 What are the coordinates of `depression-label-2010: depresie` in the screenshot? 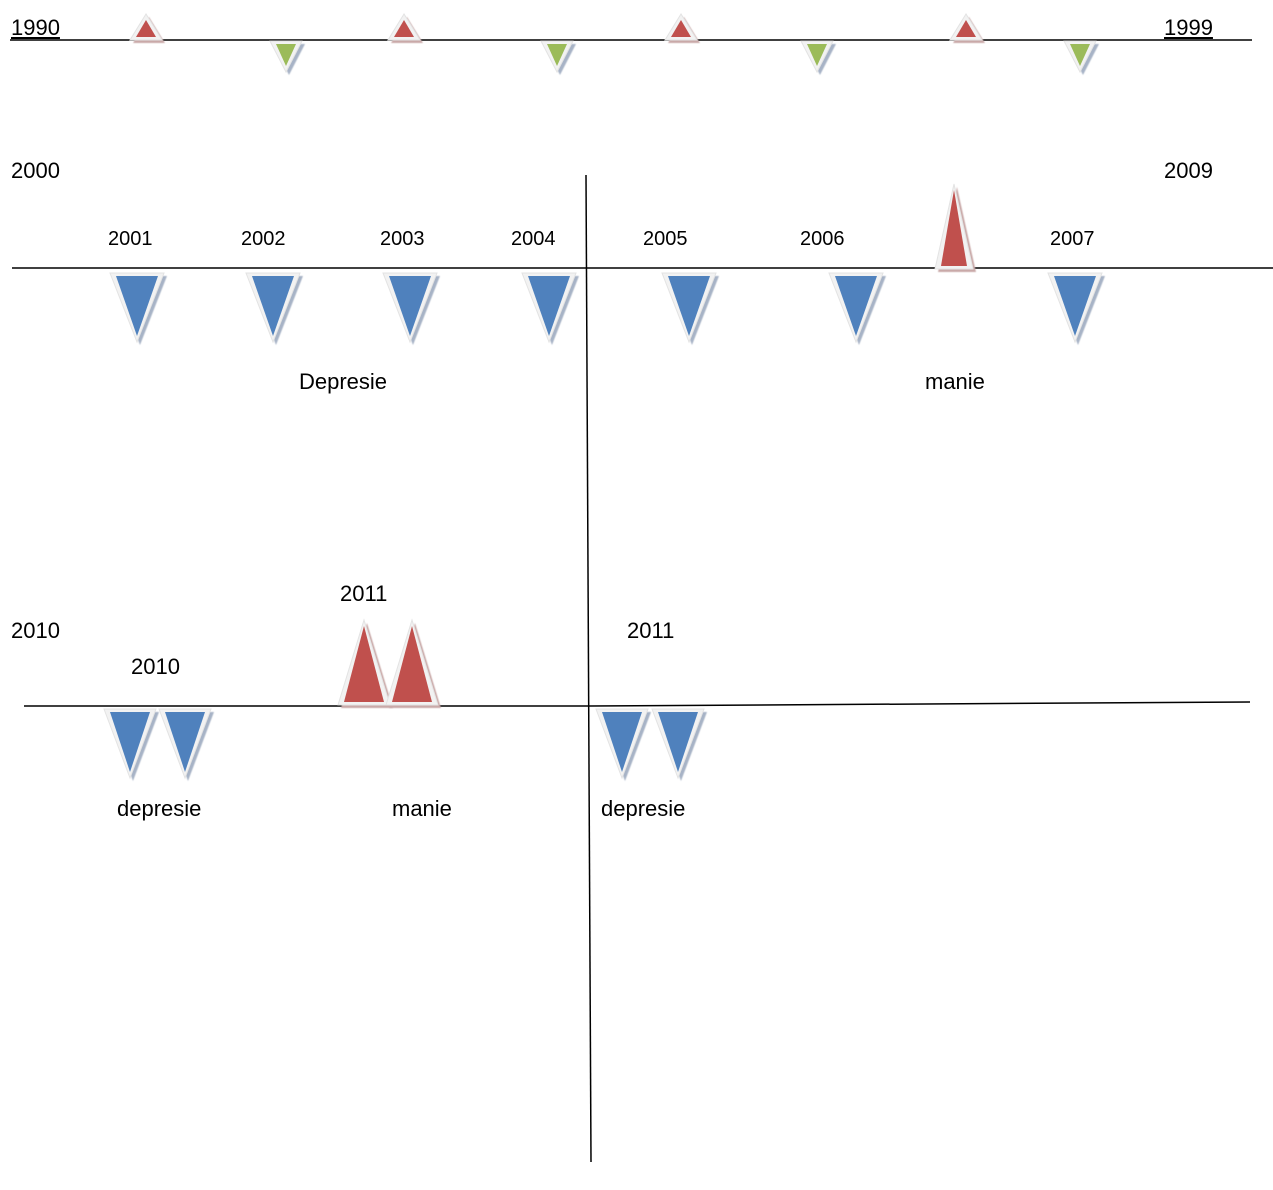 It's located at (159, 808).